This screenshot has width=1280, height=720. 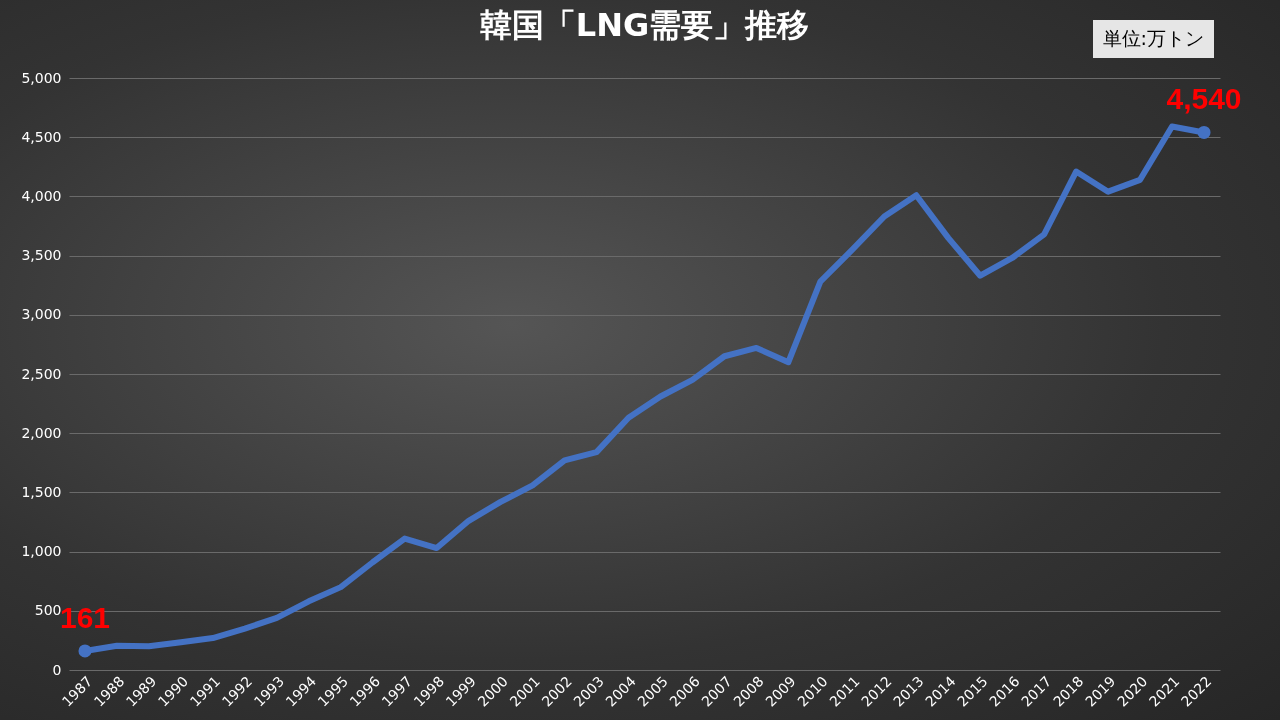 What do you see at coordinates (41, 255) in the screenshot?
I see `y-tick-label: 3,500` at bounding box center [41, 255].